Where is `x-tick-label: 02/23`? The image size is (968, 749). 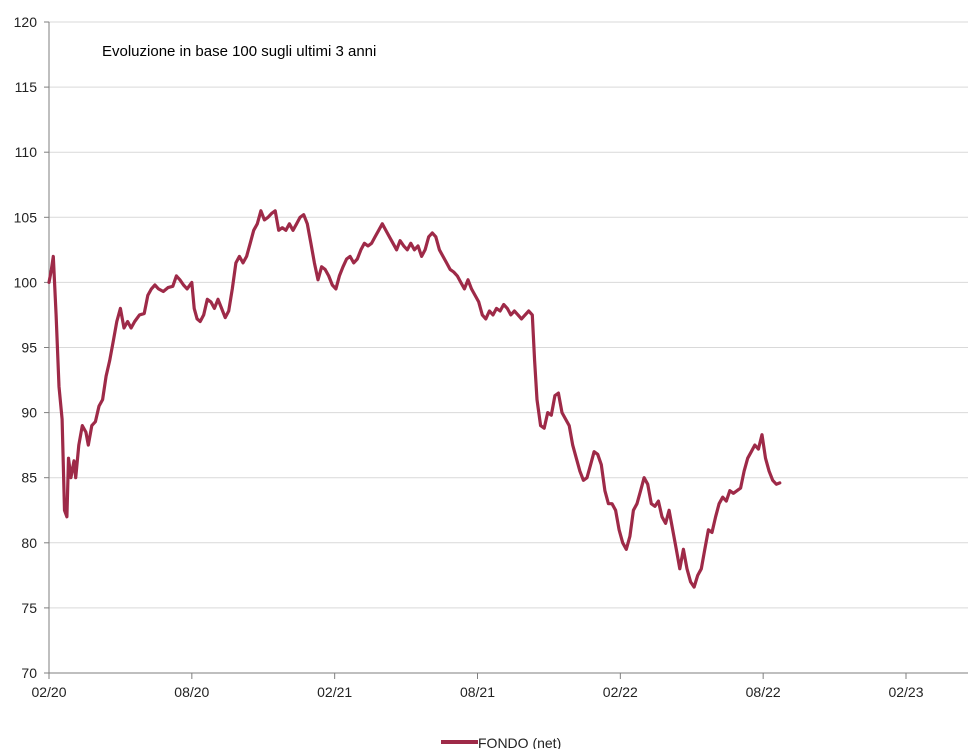
x-tick-label: 02/23 is located at coordinates (905, 692).